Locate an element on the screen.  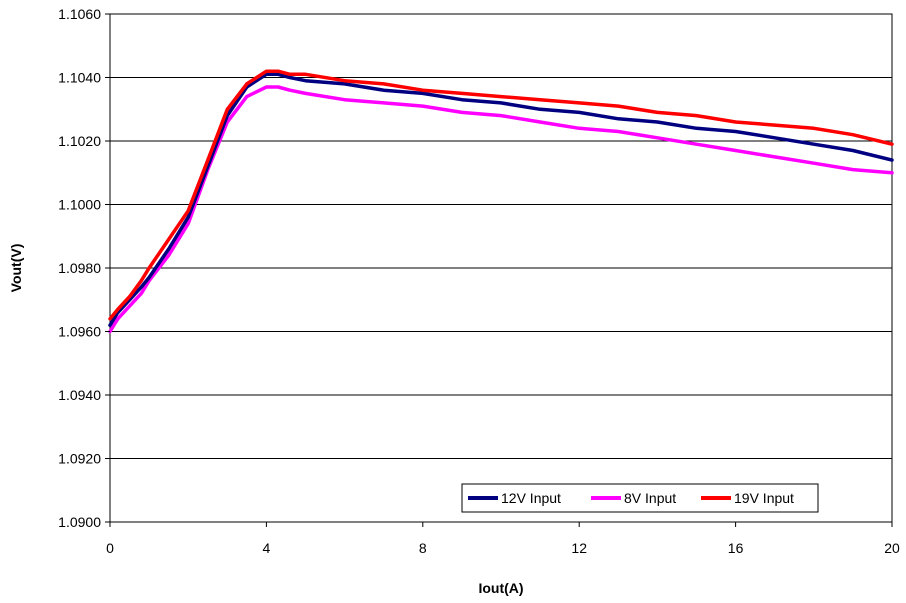
y-tick-label: 1.1040 is located at coordinates (79, 78).